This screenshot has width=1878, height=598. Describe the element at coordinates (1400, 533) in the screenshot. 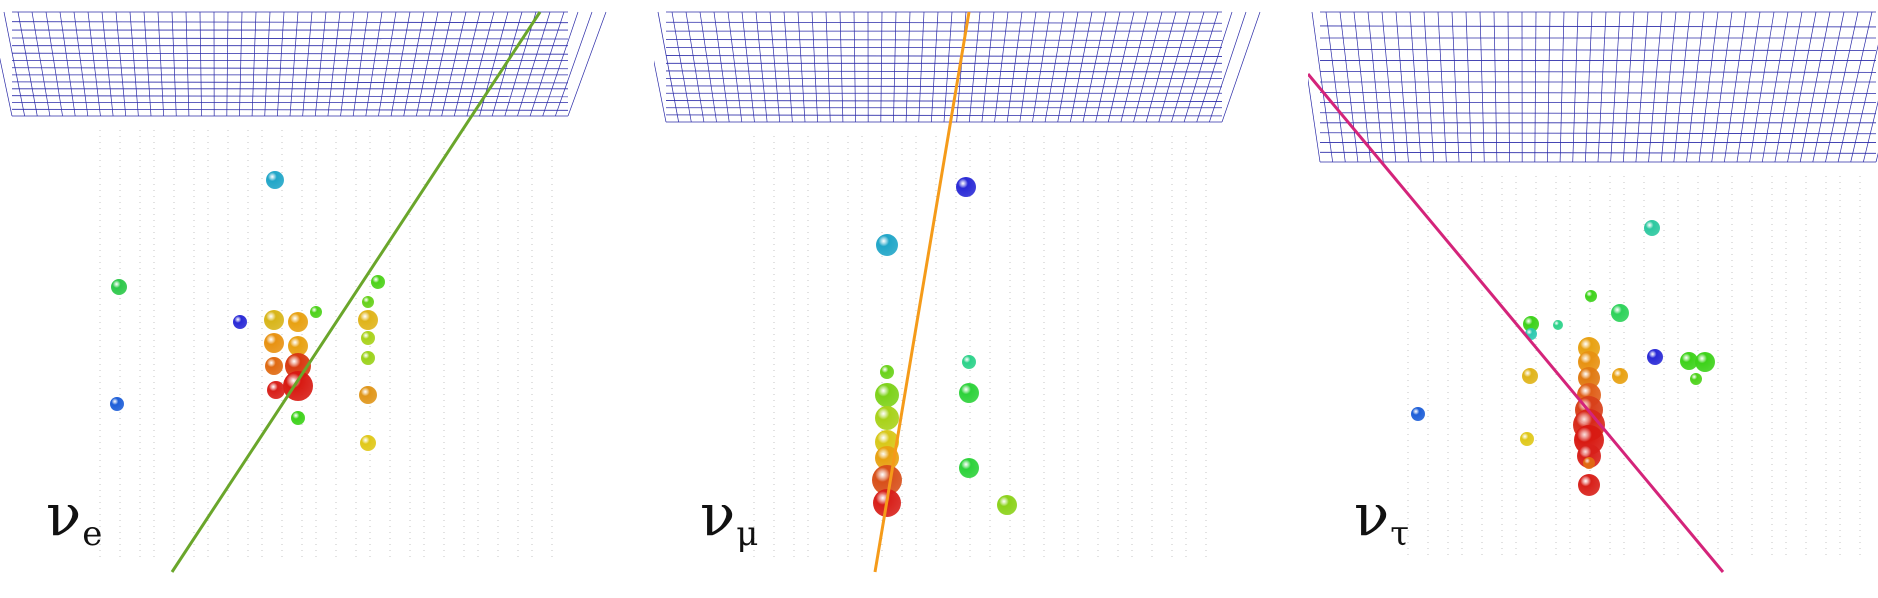

I see `flavor-subscript: τ` at that location.